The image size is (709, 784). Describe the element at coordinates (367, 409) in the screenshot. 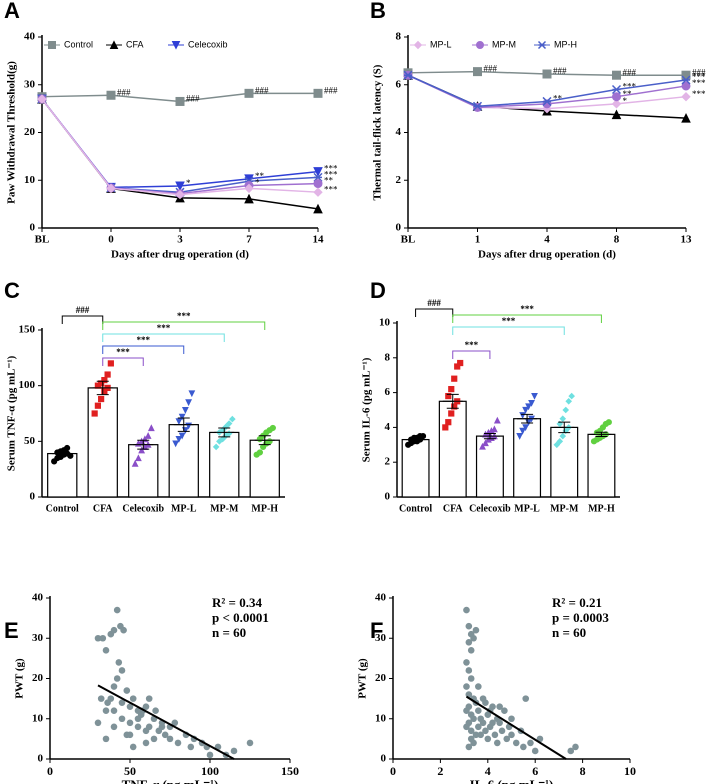

I see `y-axis-label: Serum IL-6 (pg mL⁻¹)` at that location.